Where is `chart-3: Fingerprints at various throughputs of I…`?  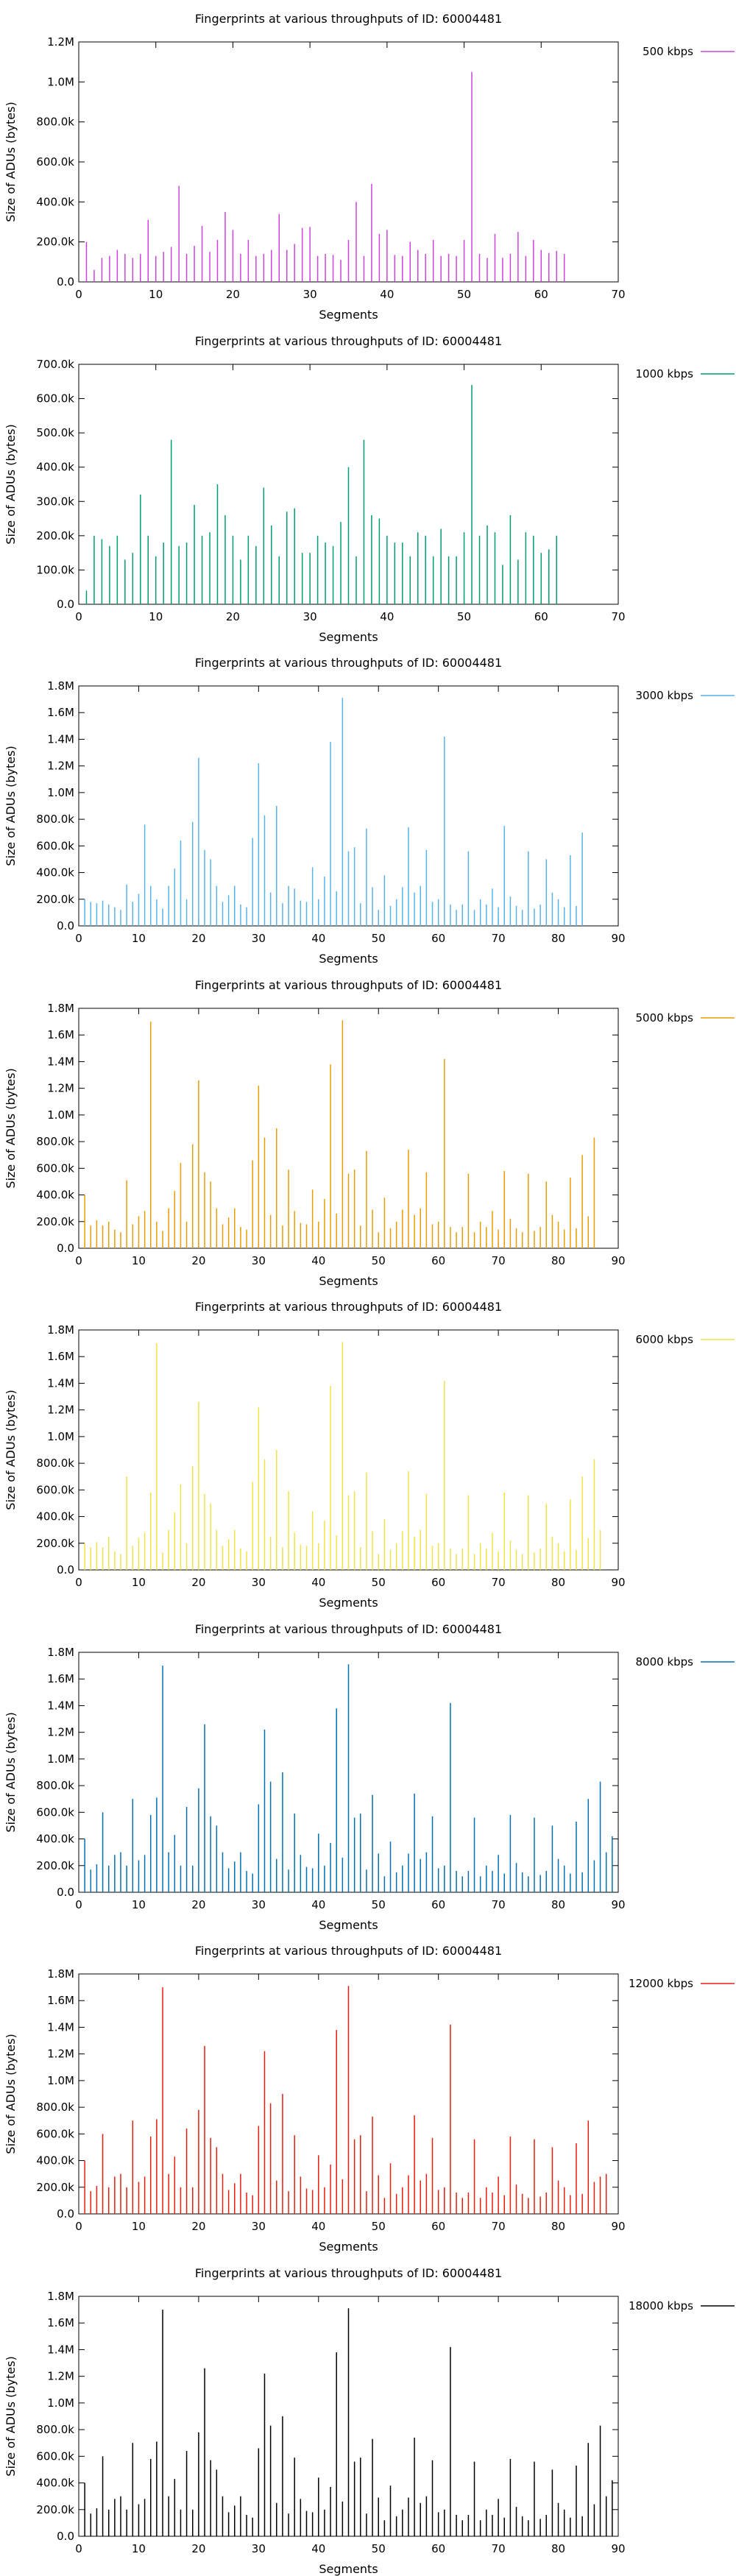 chart-3: Fingerprints at various throughputs of I… is located at coordinates (369, 1133).